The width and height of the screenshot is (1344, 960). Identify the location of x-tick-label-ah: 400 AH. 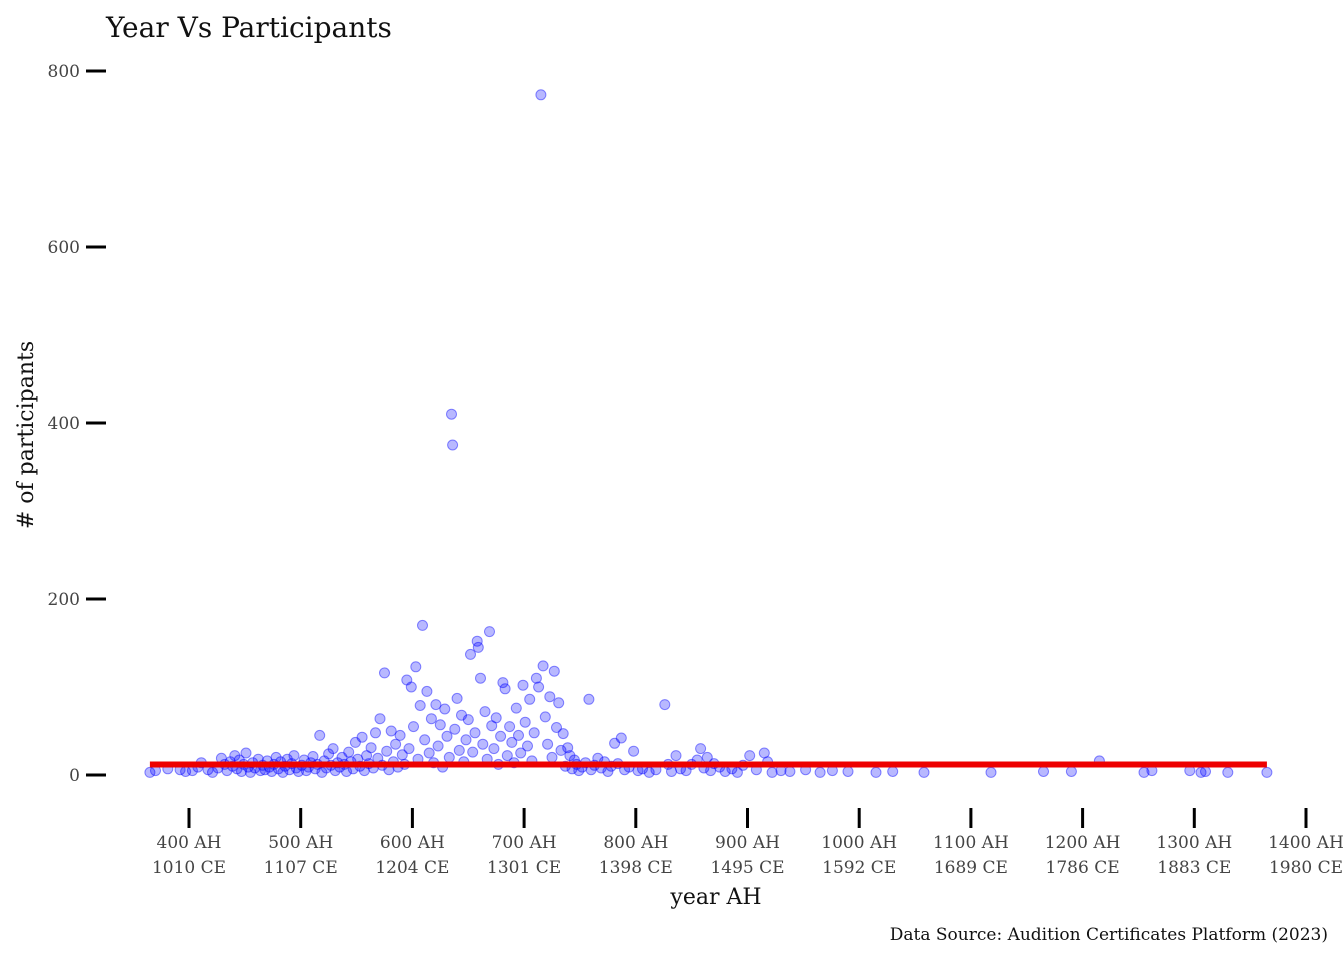
(189, 843).